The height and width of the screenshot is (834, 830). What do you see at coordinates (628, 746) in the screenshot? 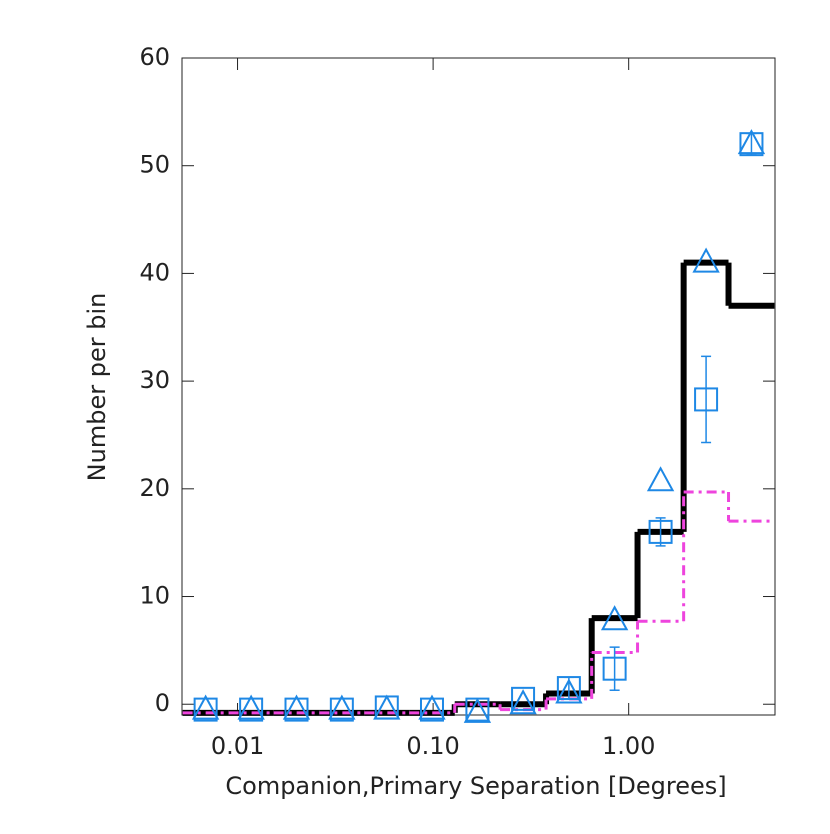
I see `x-tick-label: 1.00` at bounding box center [628, 746].